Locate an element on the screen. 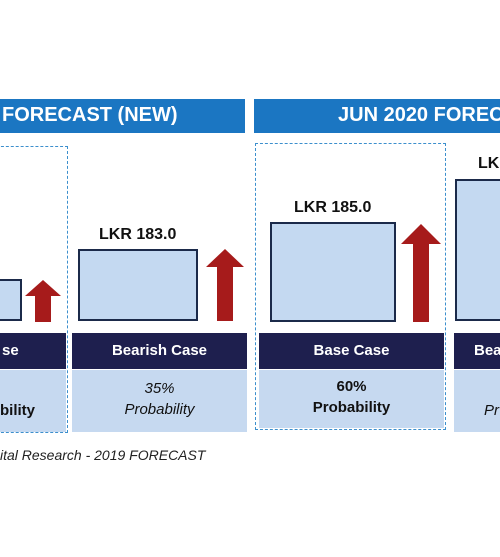  forecast-header-left: FORECAST (NEW) is located at coordinates (122, 116).